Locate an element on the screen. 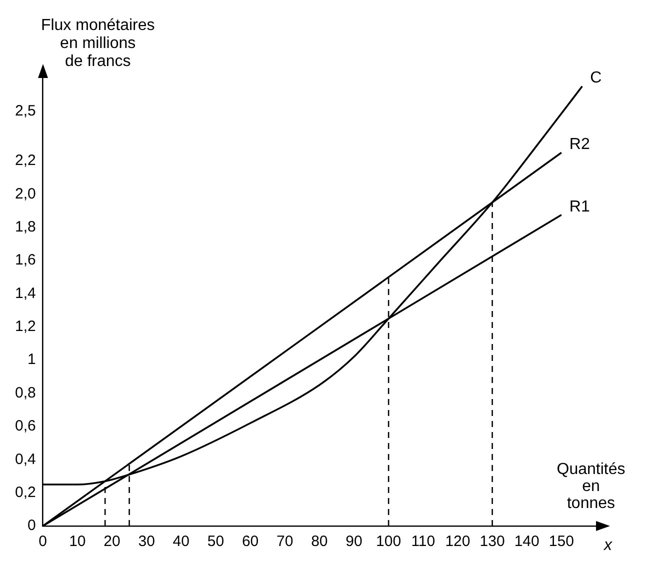 The width and height of the screenshot is (654, 566). x-tick-label: 70 is located at coordinates (285, 541).